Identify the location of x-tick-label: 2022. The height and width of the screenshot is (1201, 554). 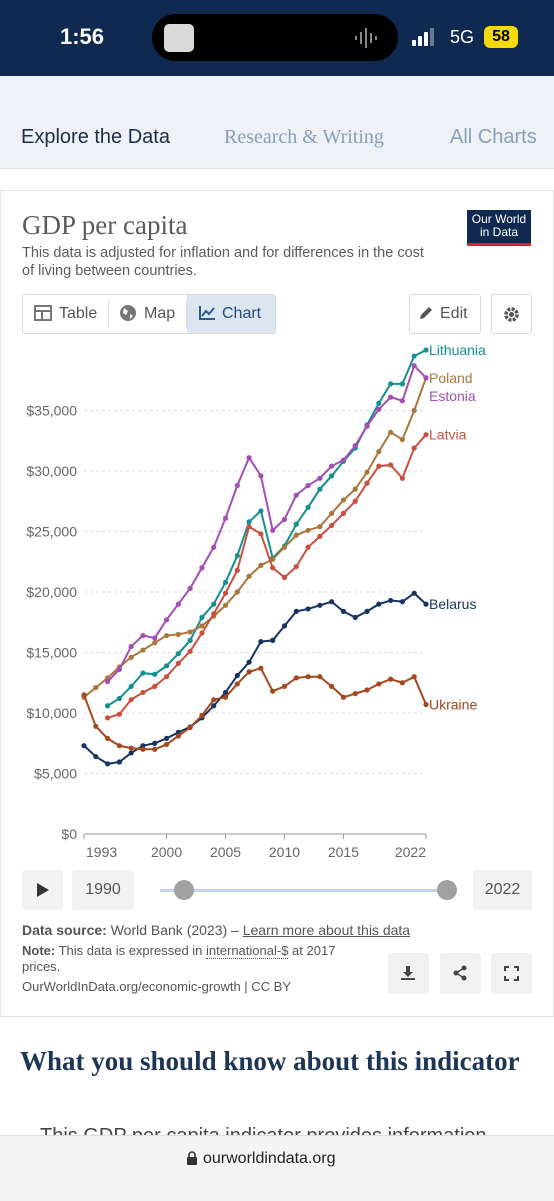
(410, 852).